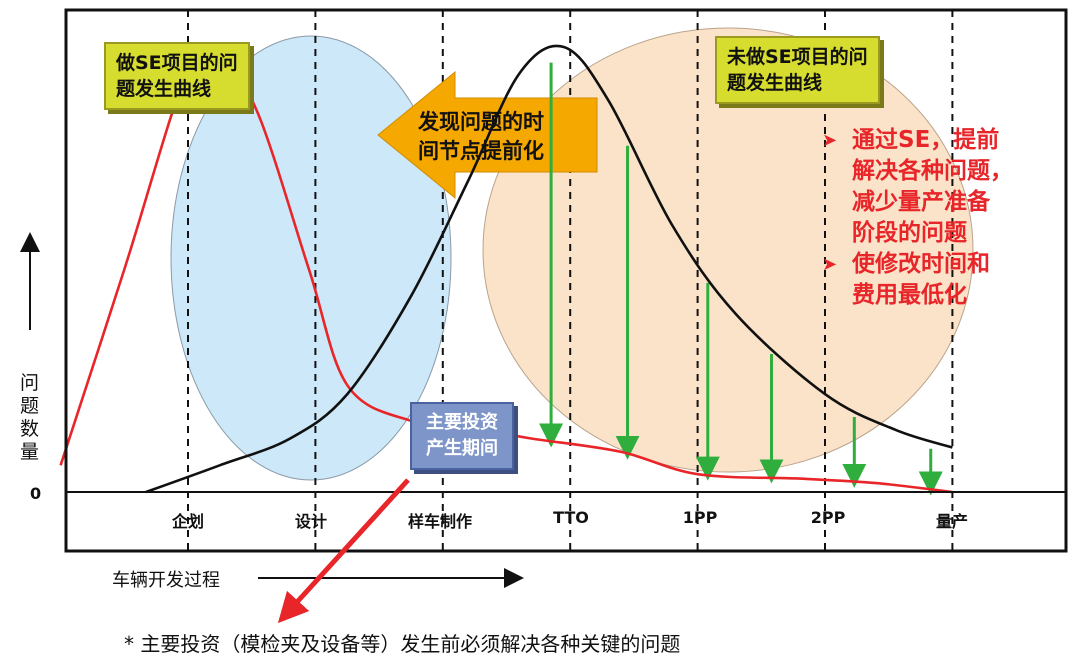  I want to click on tick-label: 样车制作, so click(440, 521).